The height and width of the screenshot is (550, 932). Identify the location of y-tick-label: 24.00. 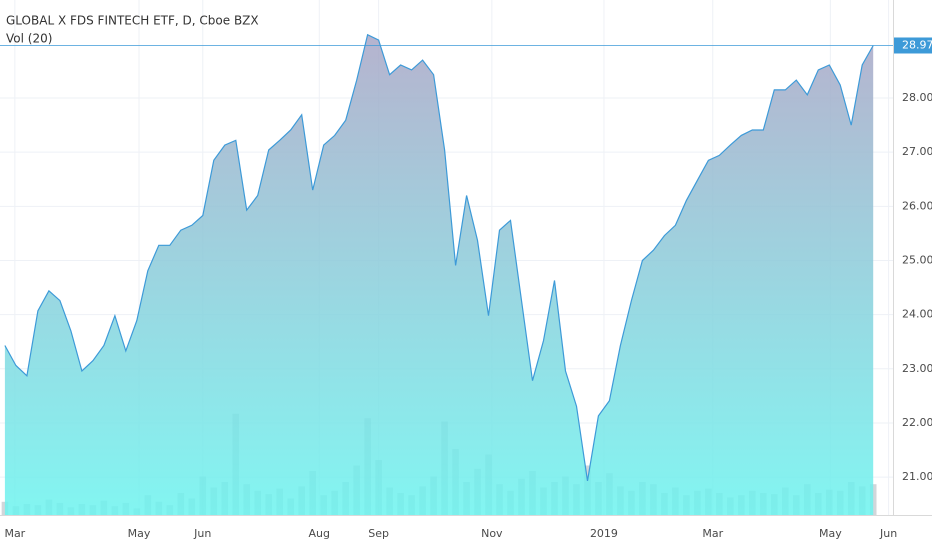
(917, 314).